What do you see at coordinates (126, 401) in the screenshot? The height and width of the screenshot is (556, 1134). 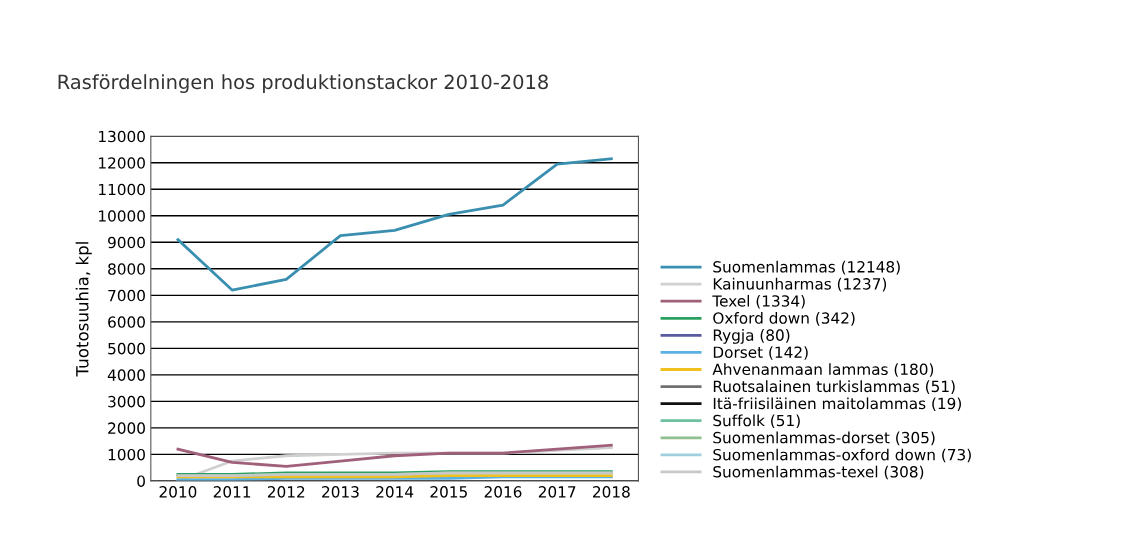 I see `y-tick-label: 3000` at bounding box center [126, 401].